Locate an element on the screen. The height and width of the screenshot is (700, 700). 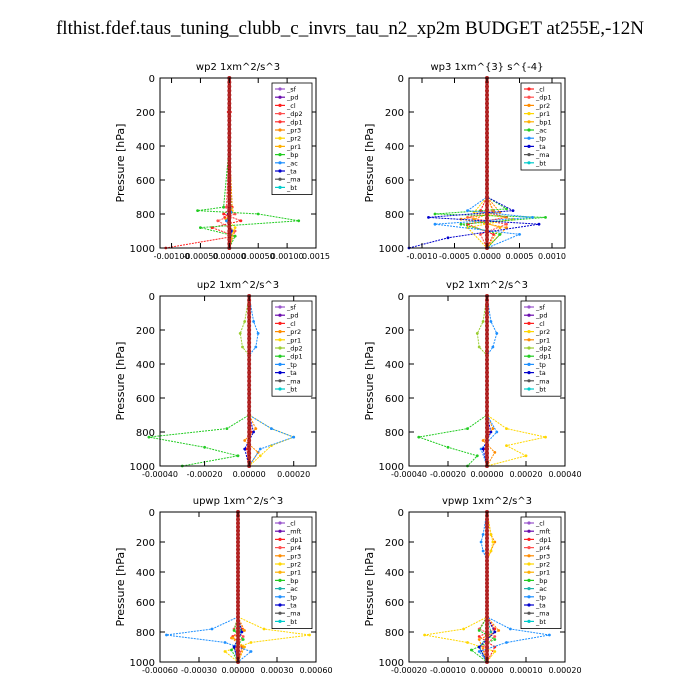
legend-label: _pr3 is located at coordinates (293, 131).